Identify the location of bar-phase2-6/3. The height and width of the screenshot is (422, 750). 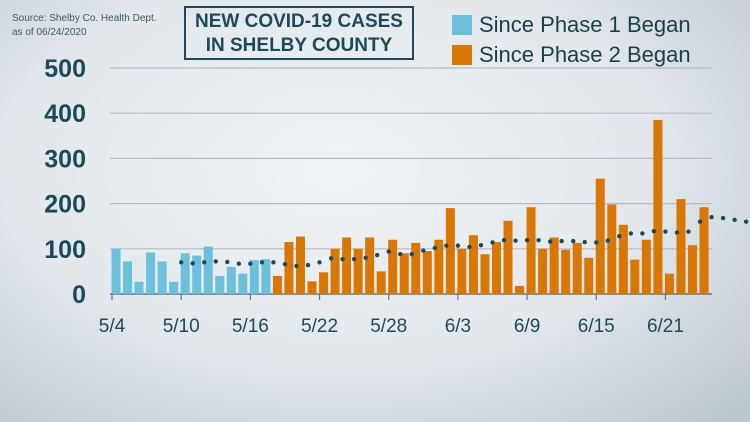
(462, 271).